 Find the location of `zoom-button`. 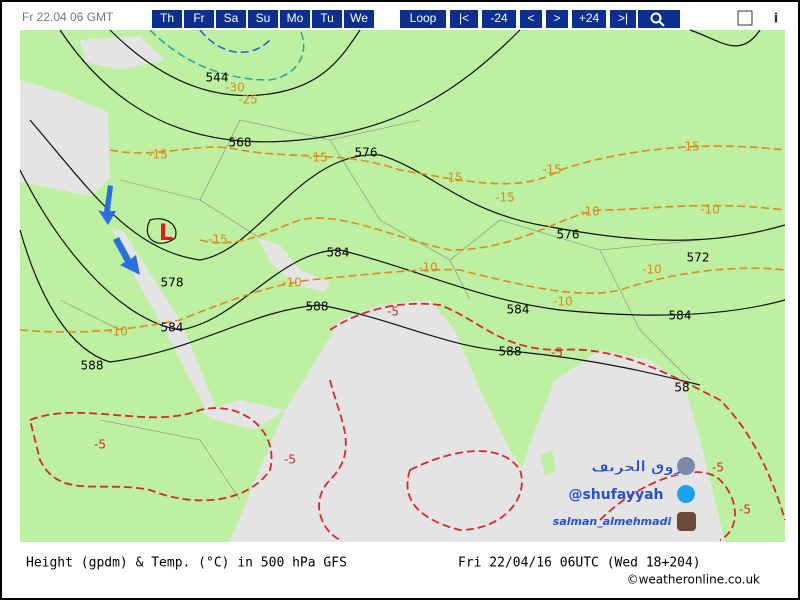

zoom-button is located at coordinates (659, 19).